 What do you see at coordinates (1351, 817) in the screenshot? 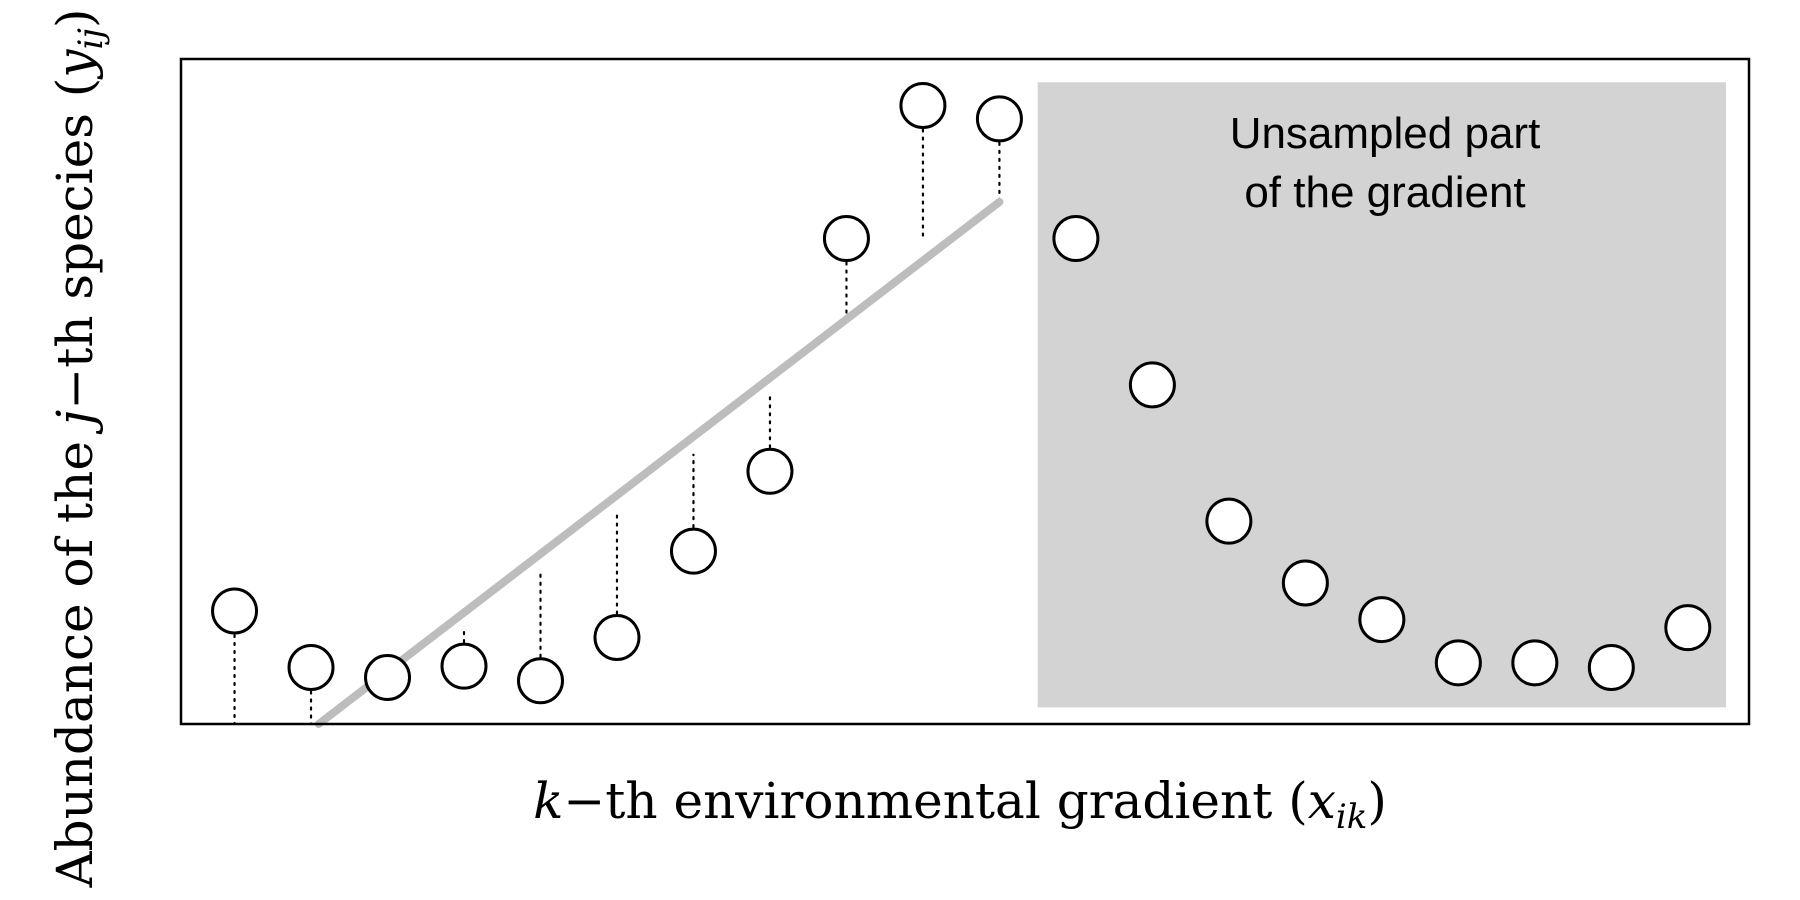
I see `x-label-sub: ik` at bounding box center [1351, 817].